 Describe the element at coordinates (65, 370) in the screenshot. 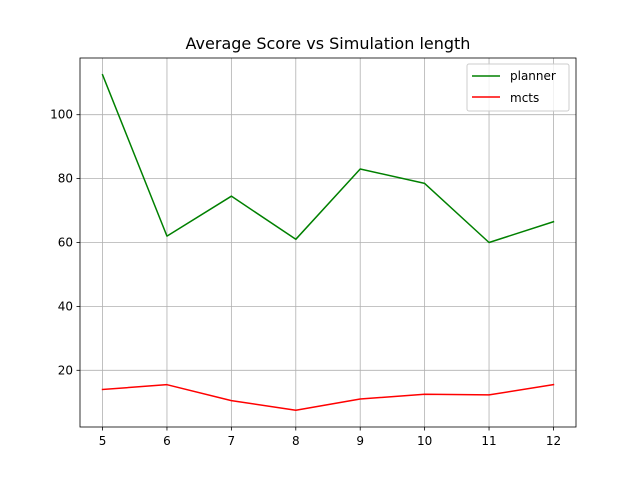

I see `y-tick-label: 20` at that location.